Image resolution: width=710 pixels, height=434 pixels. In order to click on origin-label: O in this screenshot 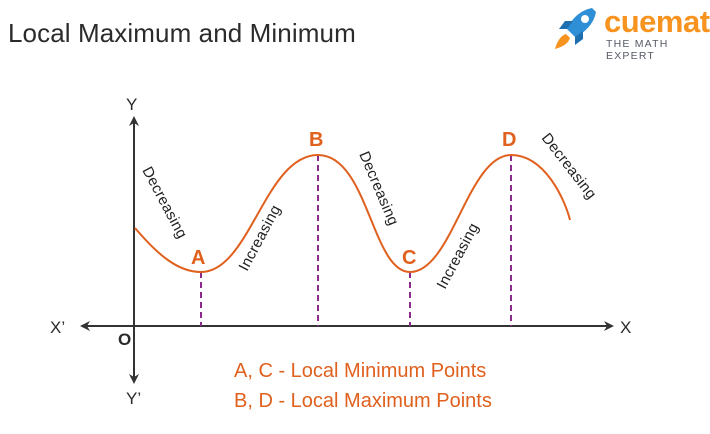, I will do `click(124, 339)`.